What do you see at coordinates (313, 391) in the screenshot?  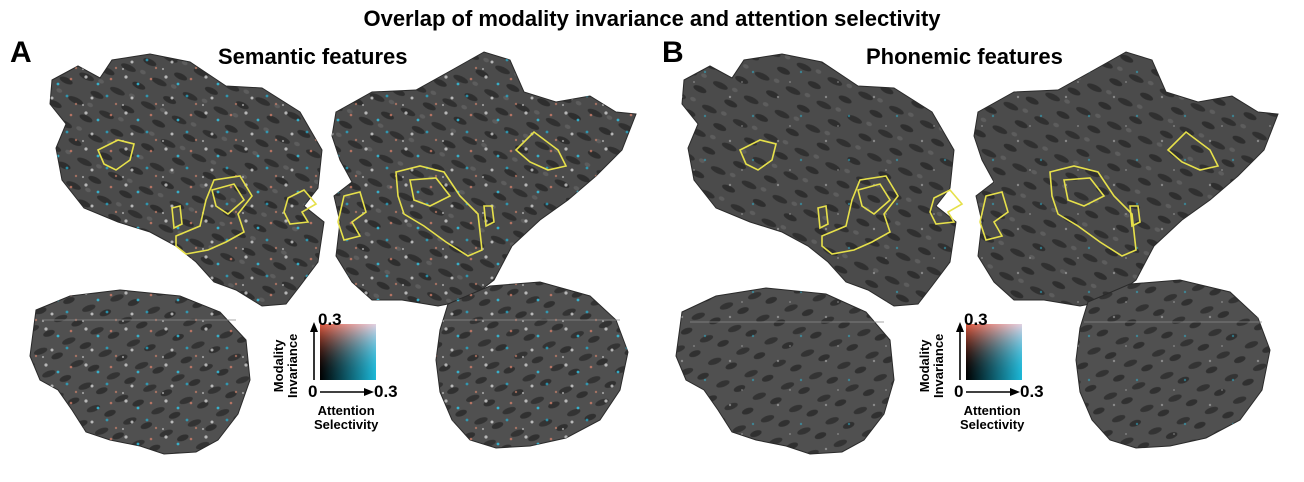 I see `panel-a-legend-origin: 0` at bounding box center [313, 391].